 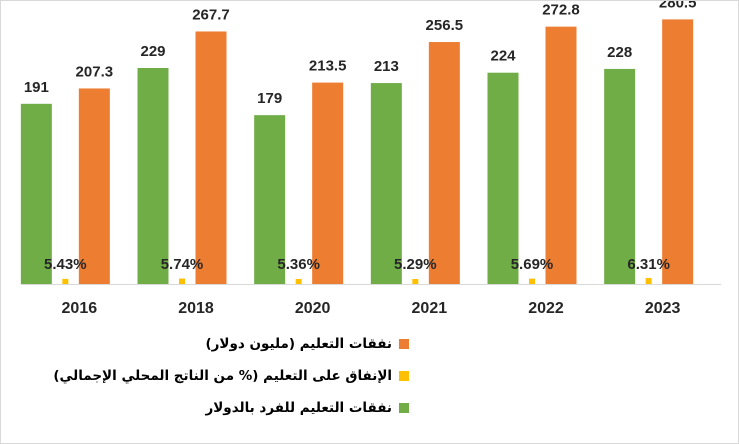 What do you see at coordinates (430, 308) in the screenshot?
I see `x-tick-label: 2021` at bounding box center [430, 308].